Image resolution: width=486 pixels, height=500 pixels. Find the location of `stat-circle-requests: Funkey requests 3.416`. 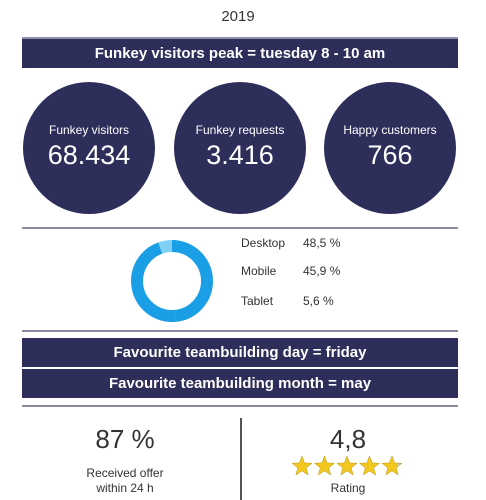

stat-circle-requests: Funkey requests 3.416 is located at coordinates (240, 148).